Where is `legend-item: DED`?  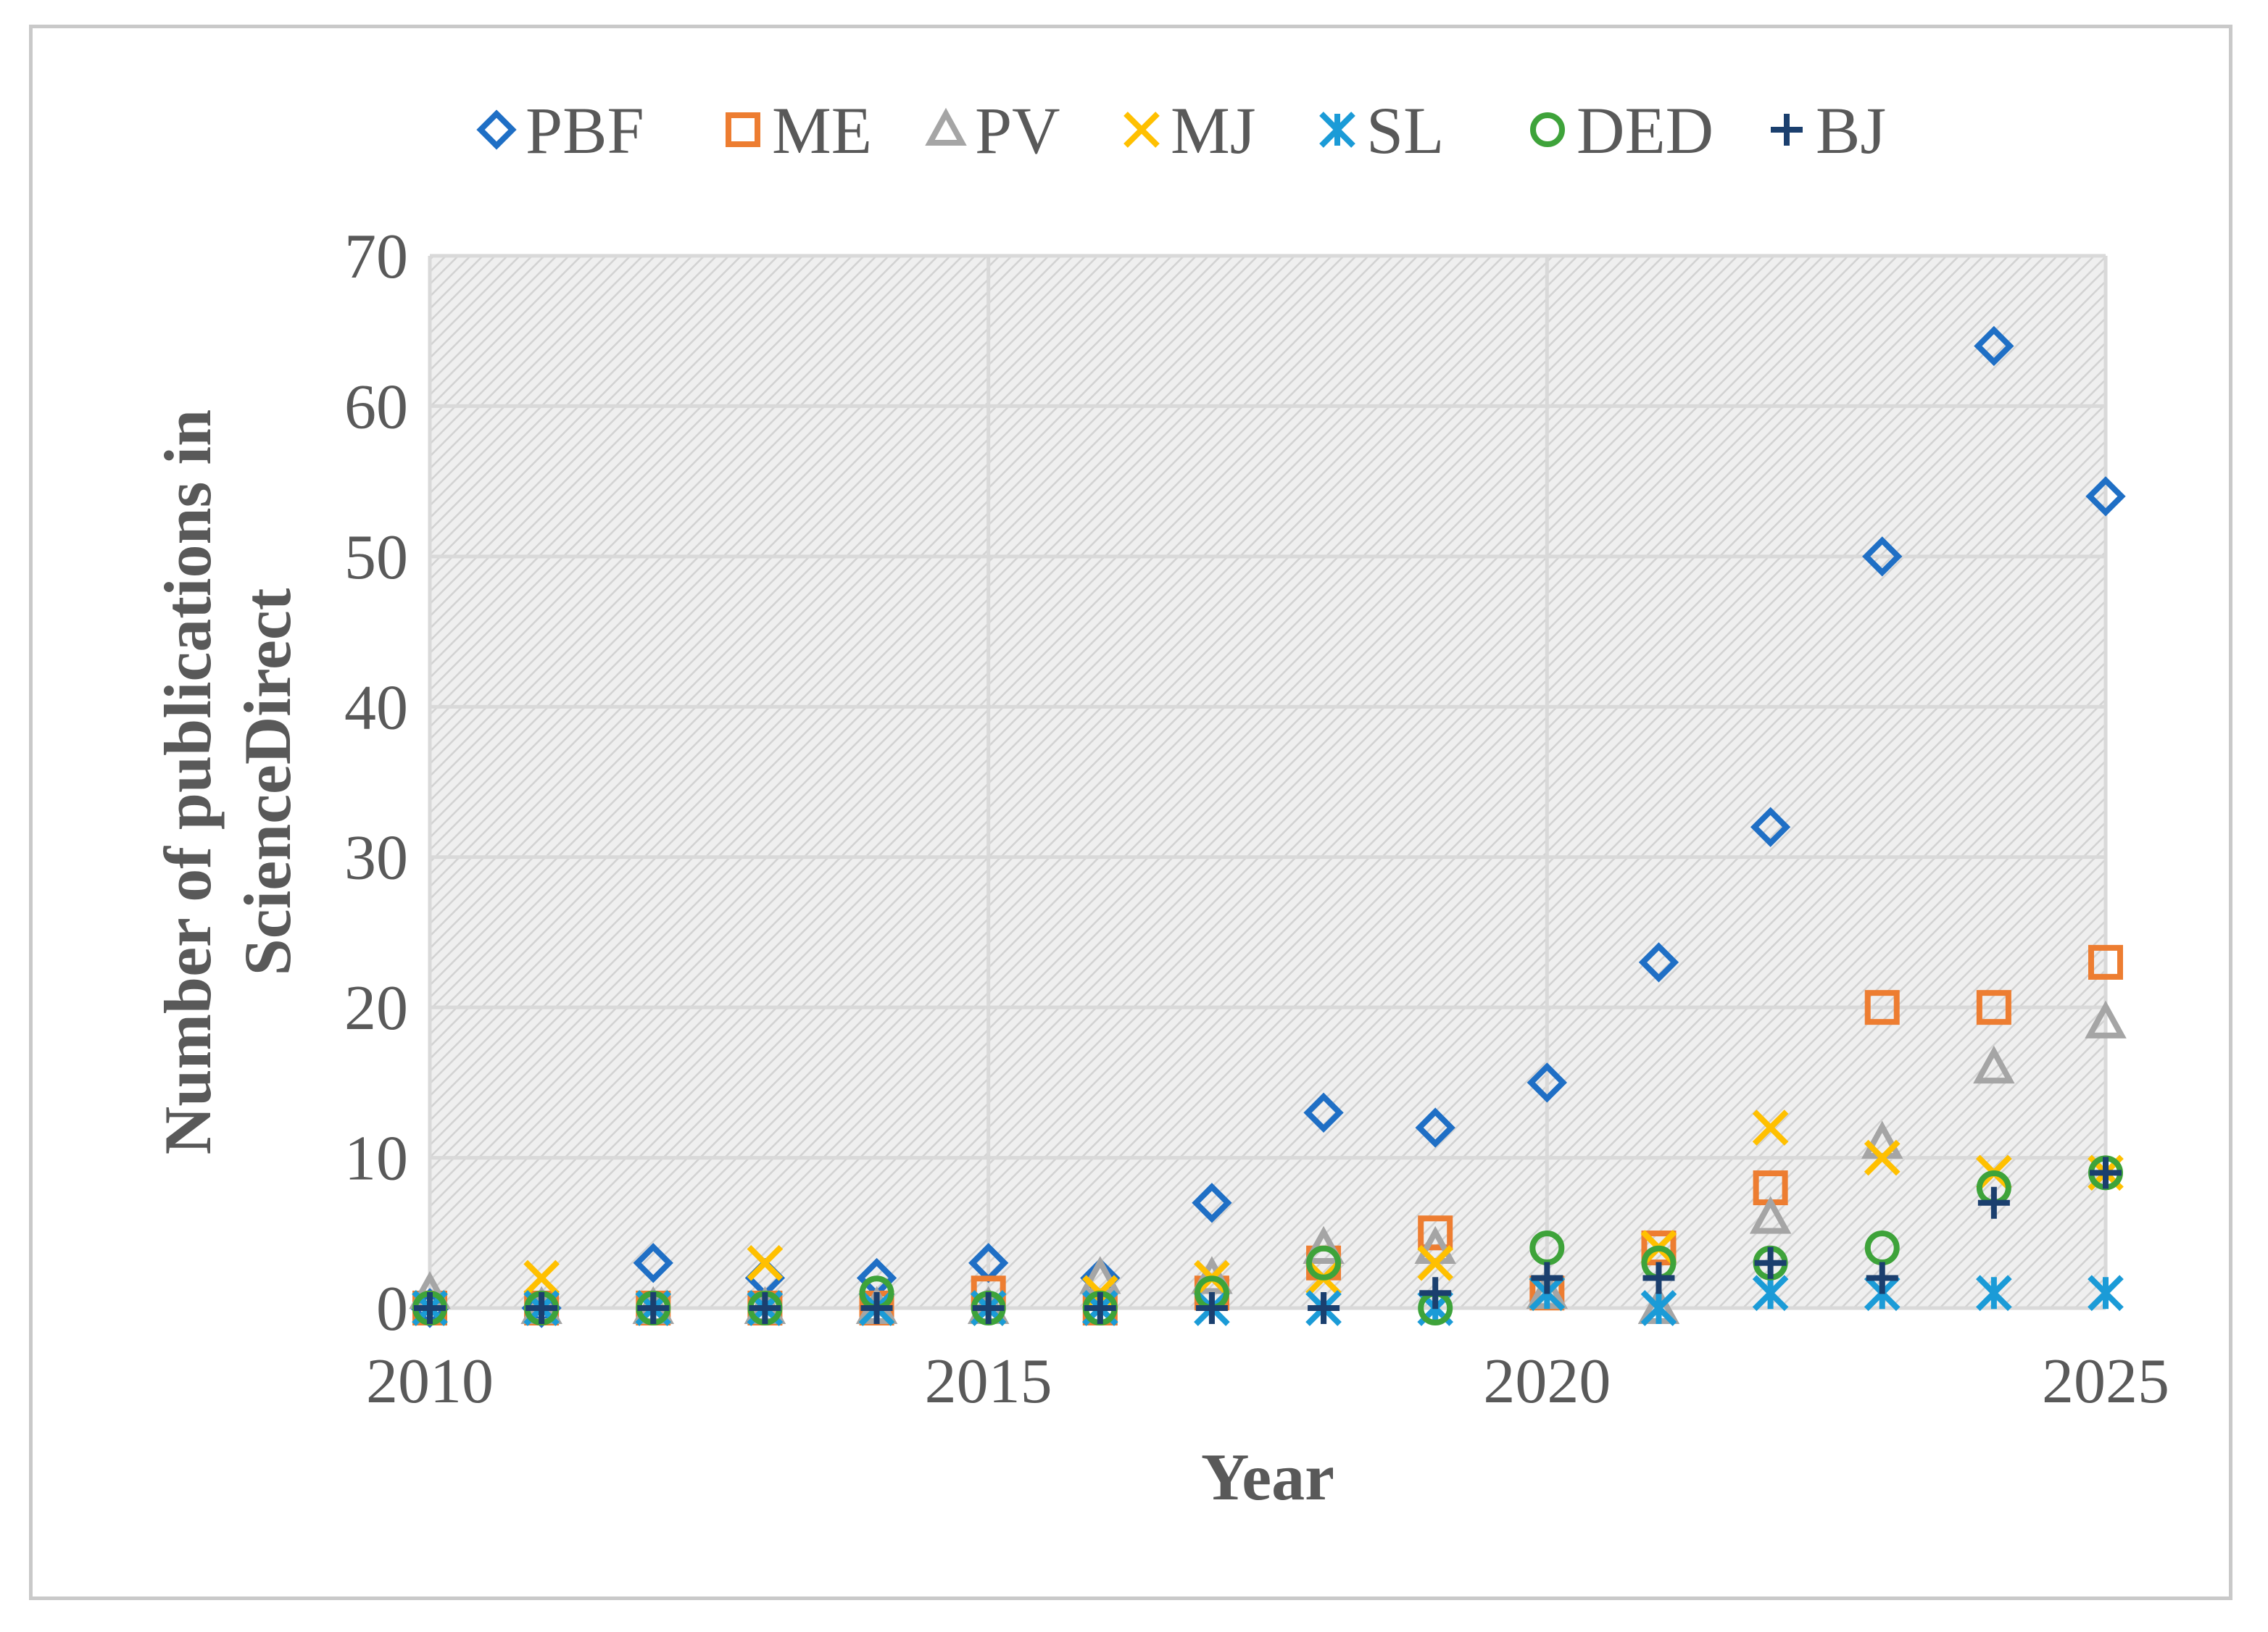 legend-item: DED is located at coordinates (1622, 130).